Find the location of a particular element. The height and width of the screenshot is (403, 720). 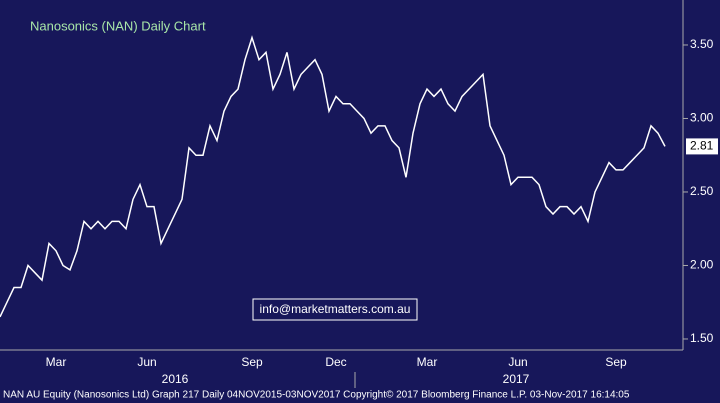

x-tick-label: Dec is located at coordinates (335, 362).